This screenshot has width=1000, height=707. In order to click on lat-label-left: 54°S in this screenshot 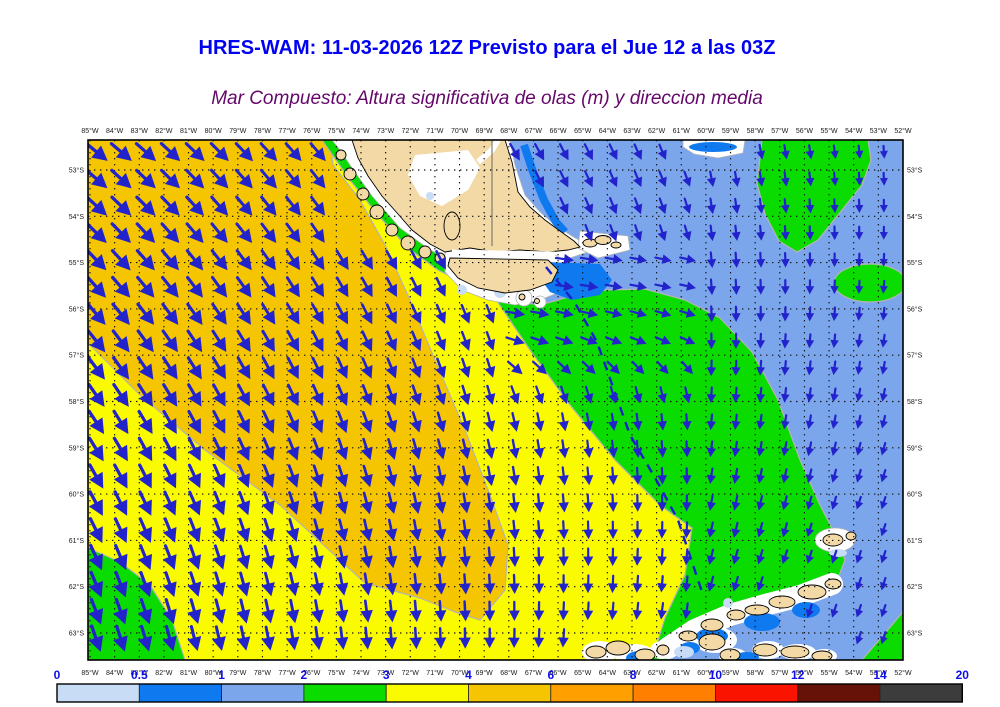, I will do `click(77, 217)`.